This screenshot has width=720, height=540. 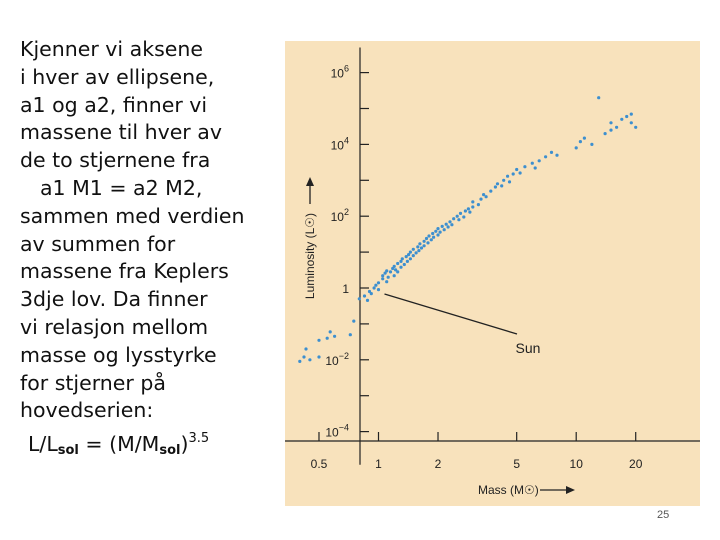 I want to click on text-line: for stjerner på, so click(x=93, y=382).